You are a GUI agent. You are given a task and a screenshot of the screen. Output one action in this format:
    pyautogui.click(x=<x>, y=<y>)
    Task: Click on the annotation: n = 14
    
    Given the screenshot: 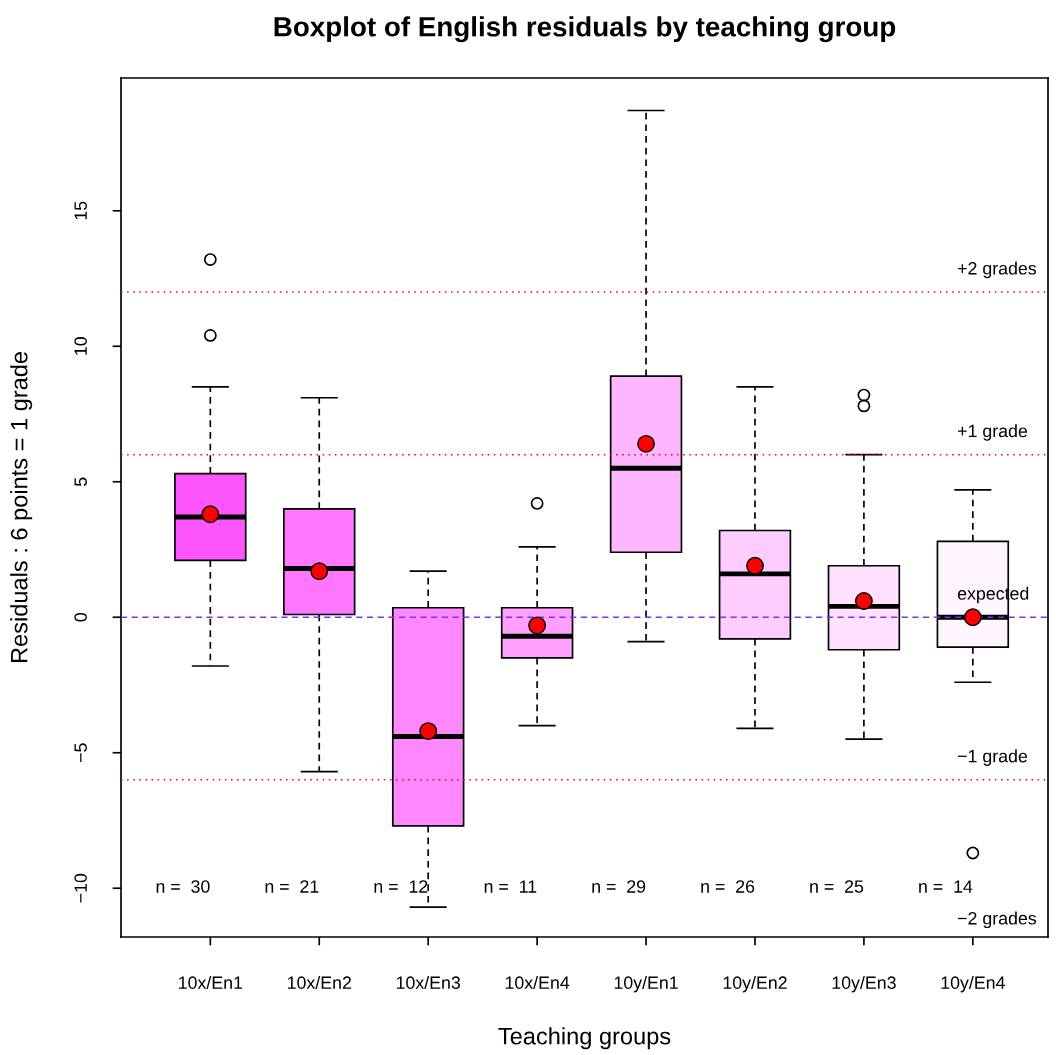 What is the action you would take?
    pyautogui.click(x=946, y=886)
    